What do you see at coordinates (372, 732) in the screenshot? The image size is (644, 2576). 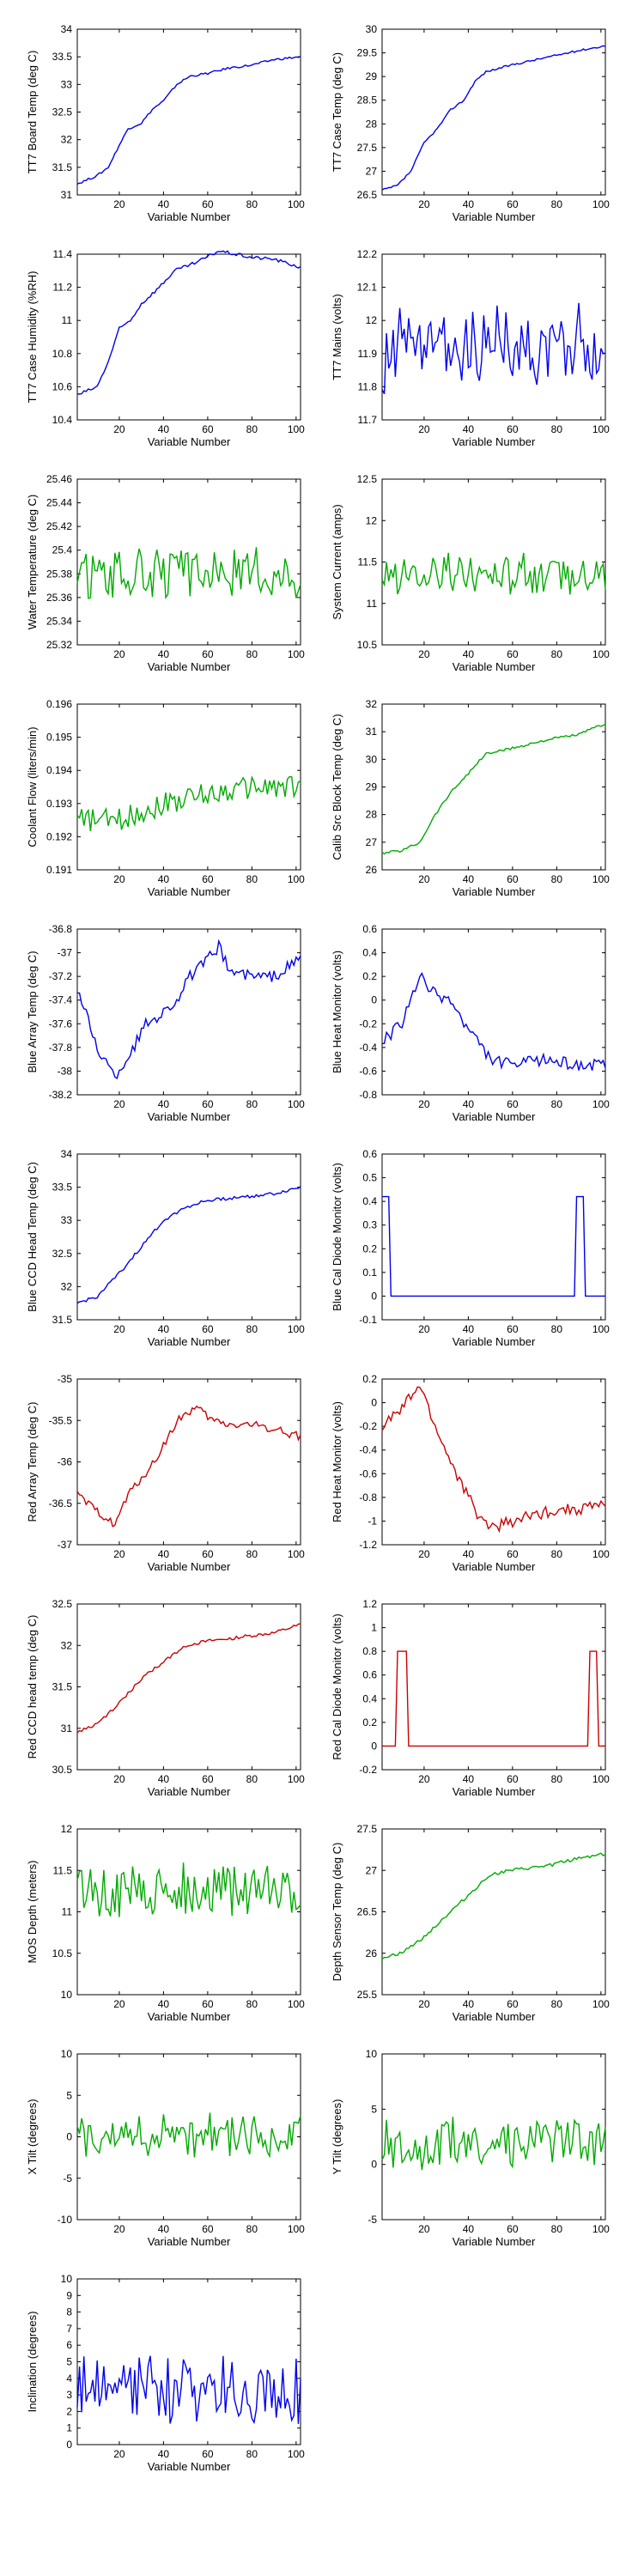 I see `y-tick-label: 31` at bounding box center [372, 732].